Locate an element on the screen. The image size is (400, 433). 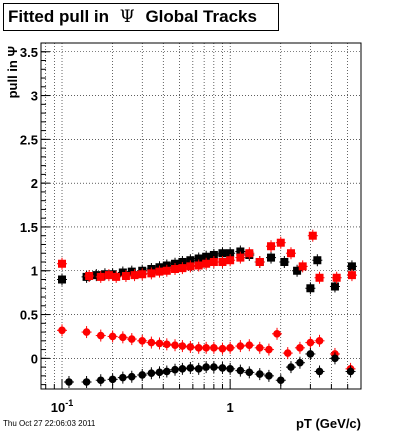
x-tick-exponent: -1 is located at coordinates (69, 403).